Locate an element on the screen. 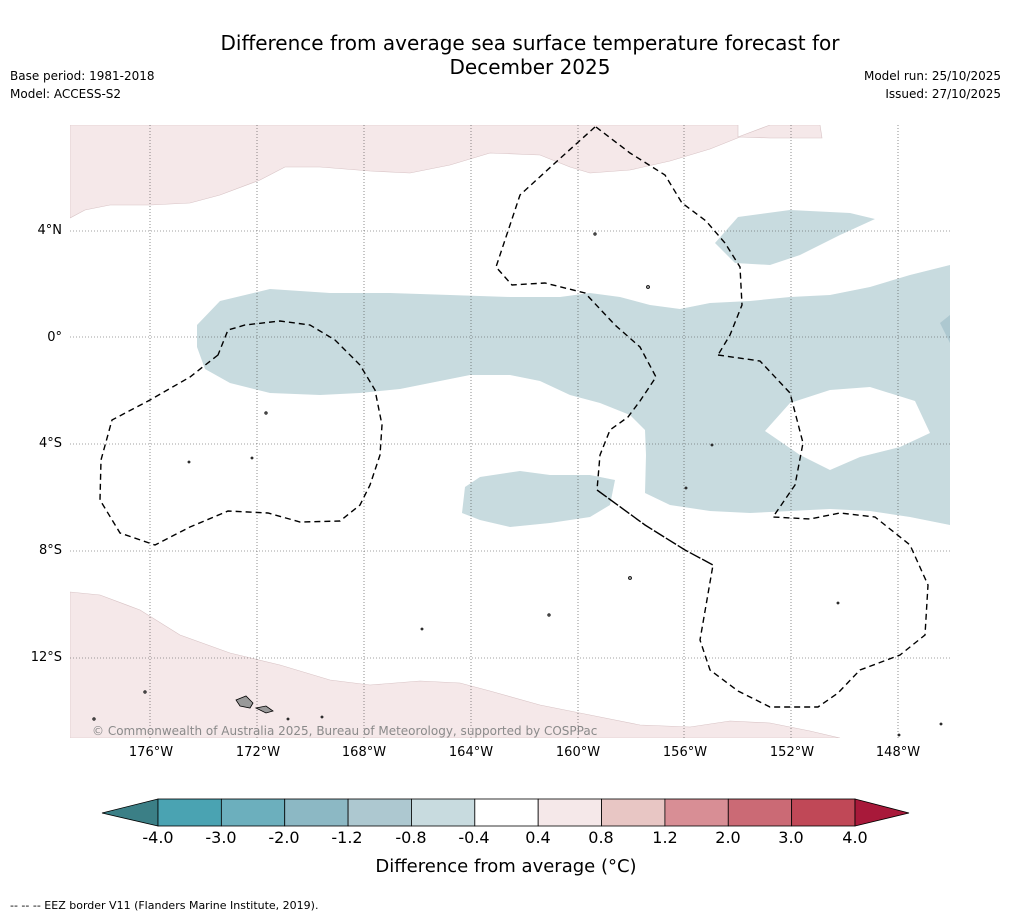 The height and width of the screenshot is (919, 1011). colorbar-tick-label: 2.0 is located at coordinates (728, 837).